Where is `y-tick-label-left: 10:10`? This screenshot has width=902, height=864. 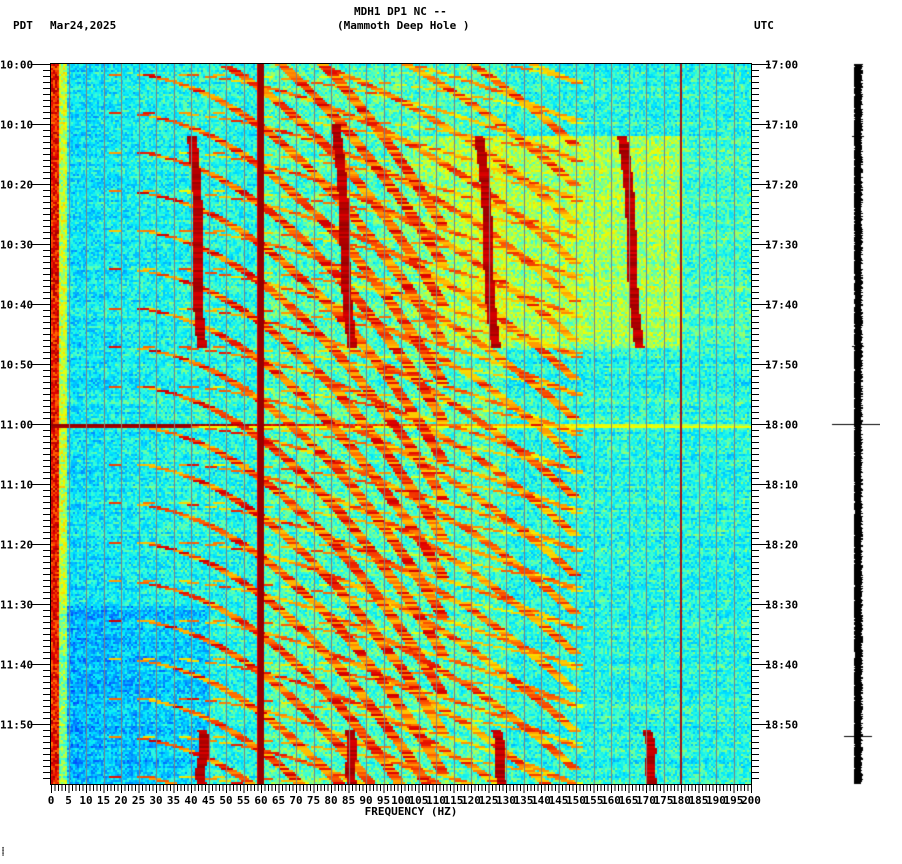 y-tick-label-left: 10:10 is located at coordinates (16, 125).